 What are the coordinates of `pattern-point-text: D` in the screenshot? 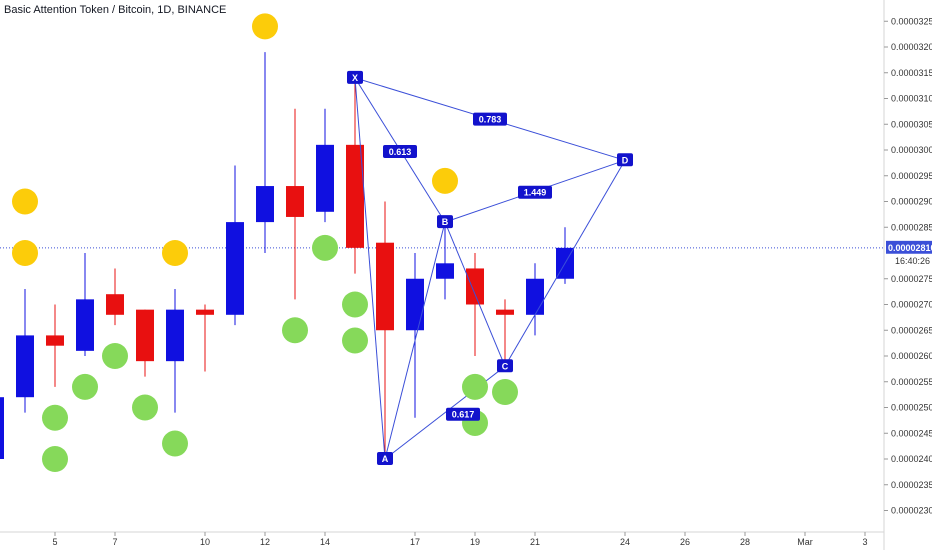 It's located at (625, 160).